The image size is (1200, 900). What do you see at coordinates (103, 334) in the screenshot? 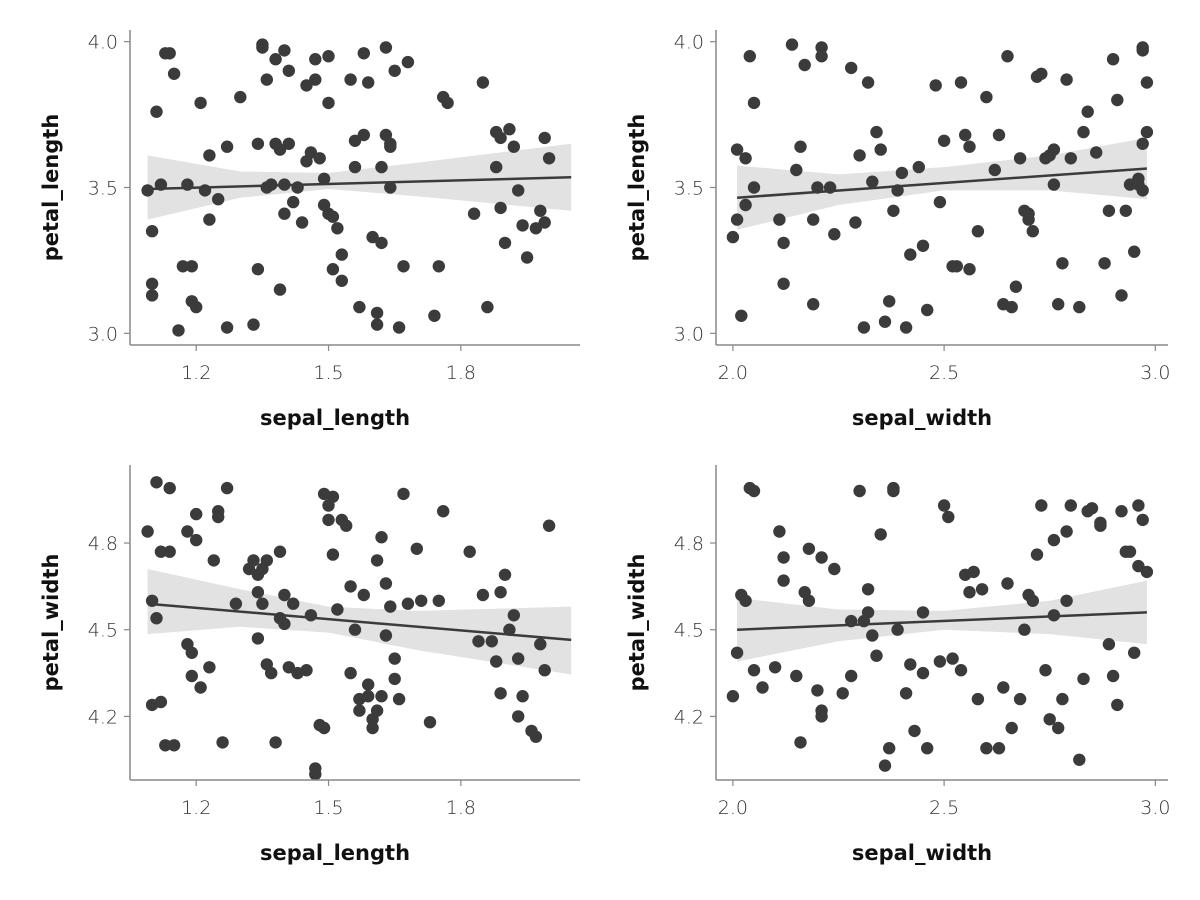
I see `y-tick-label: 3.0` at bounding box center [103, 334].